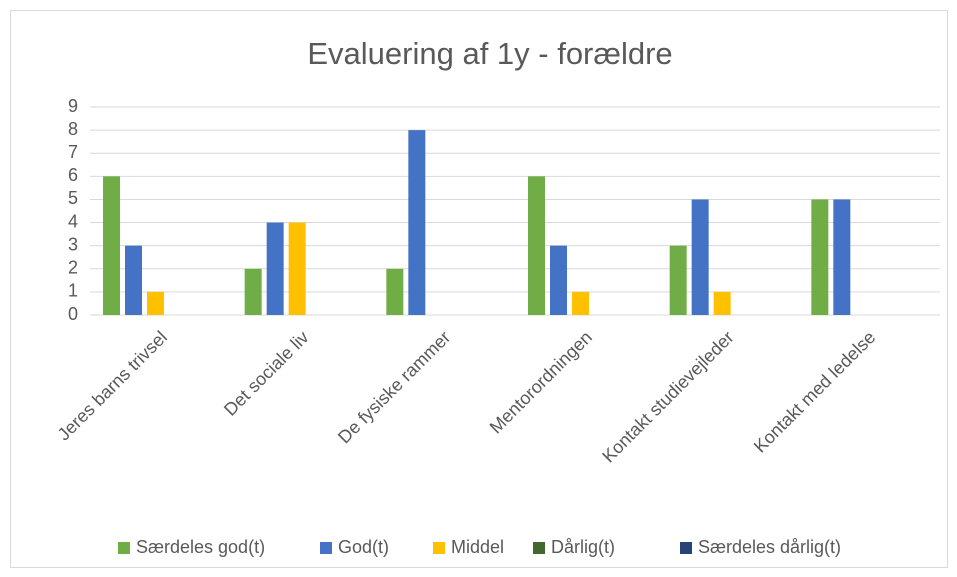 This screenshot has height=577, width=957. What do you see at coordinates (73, 291) in the screenshot?
I see `y-tick-label: 1` at bounding box center [73, 291].